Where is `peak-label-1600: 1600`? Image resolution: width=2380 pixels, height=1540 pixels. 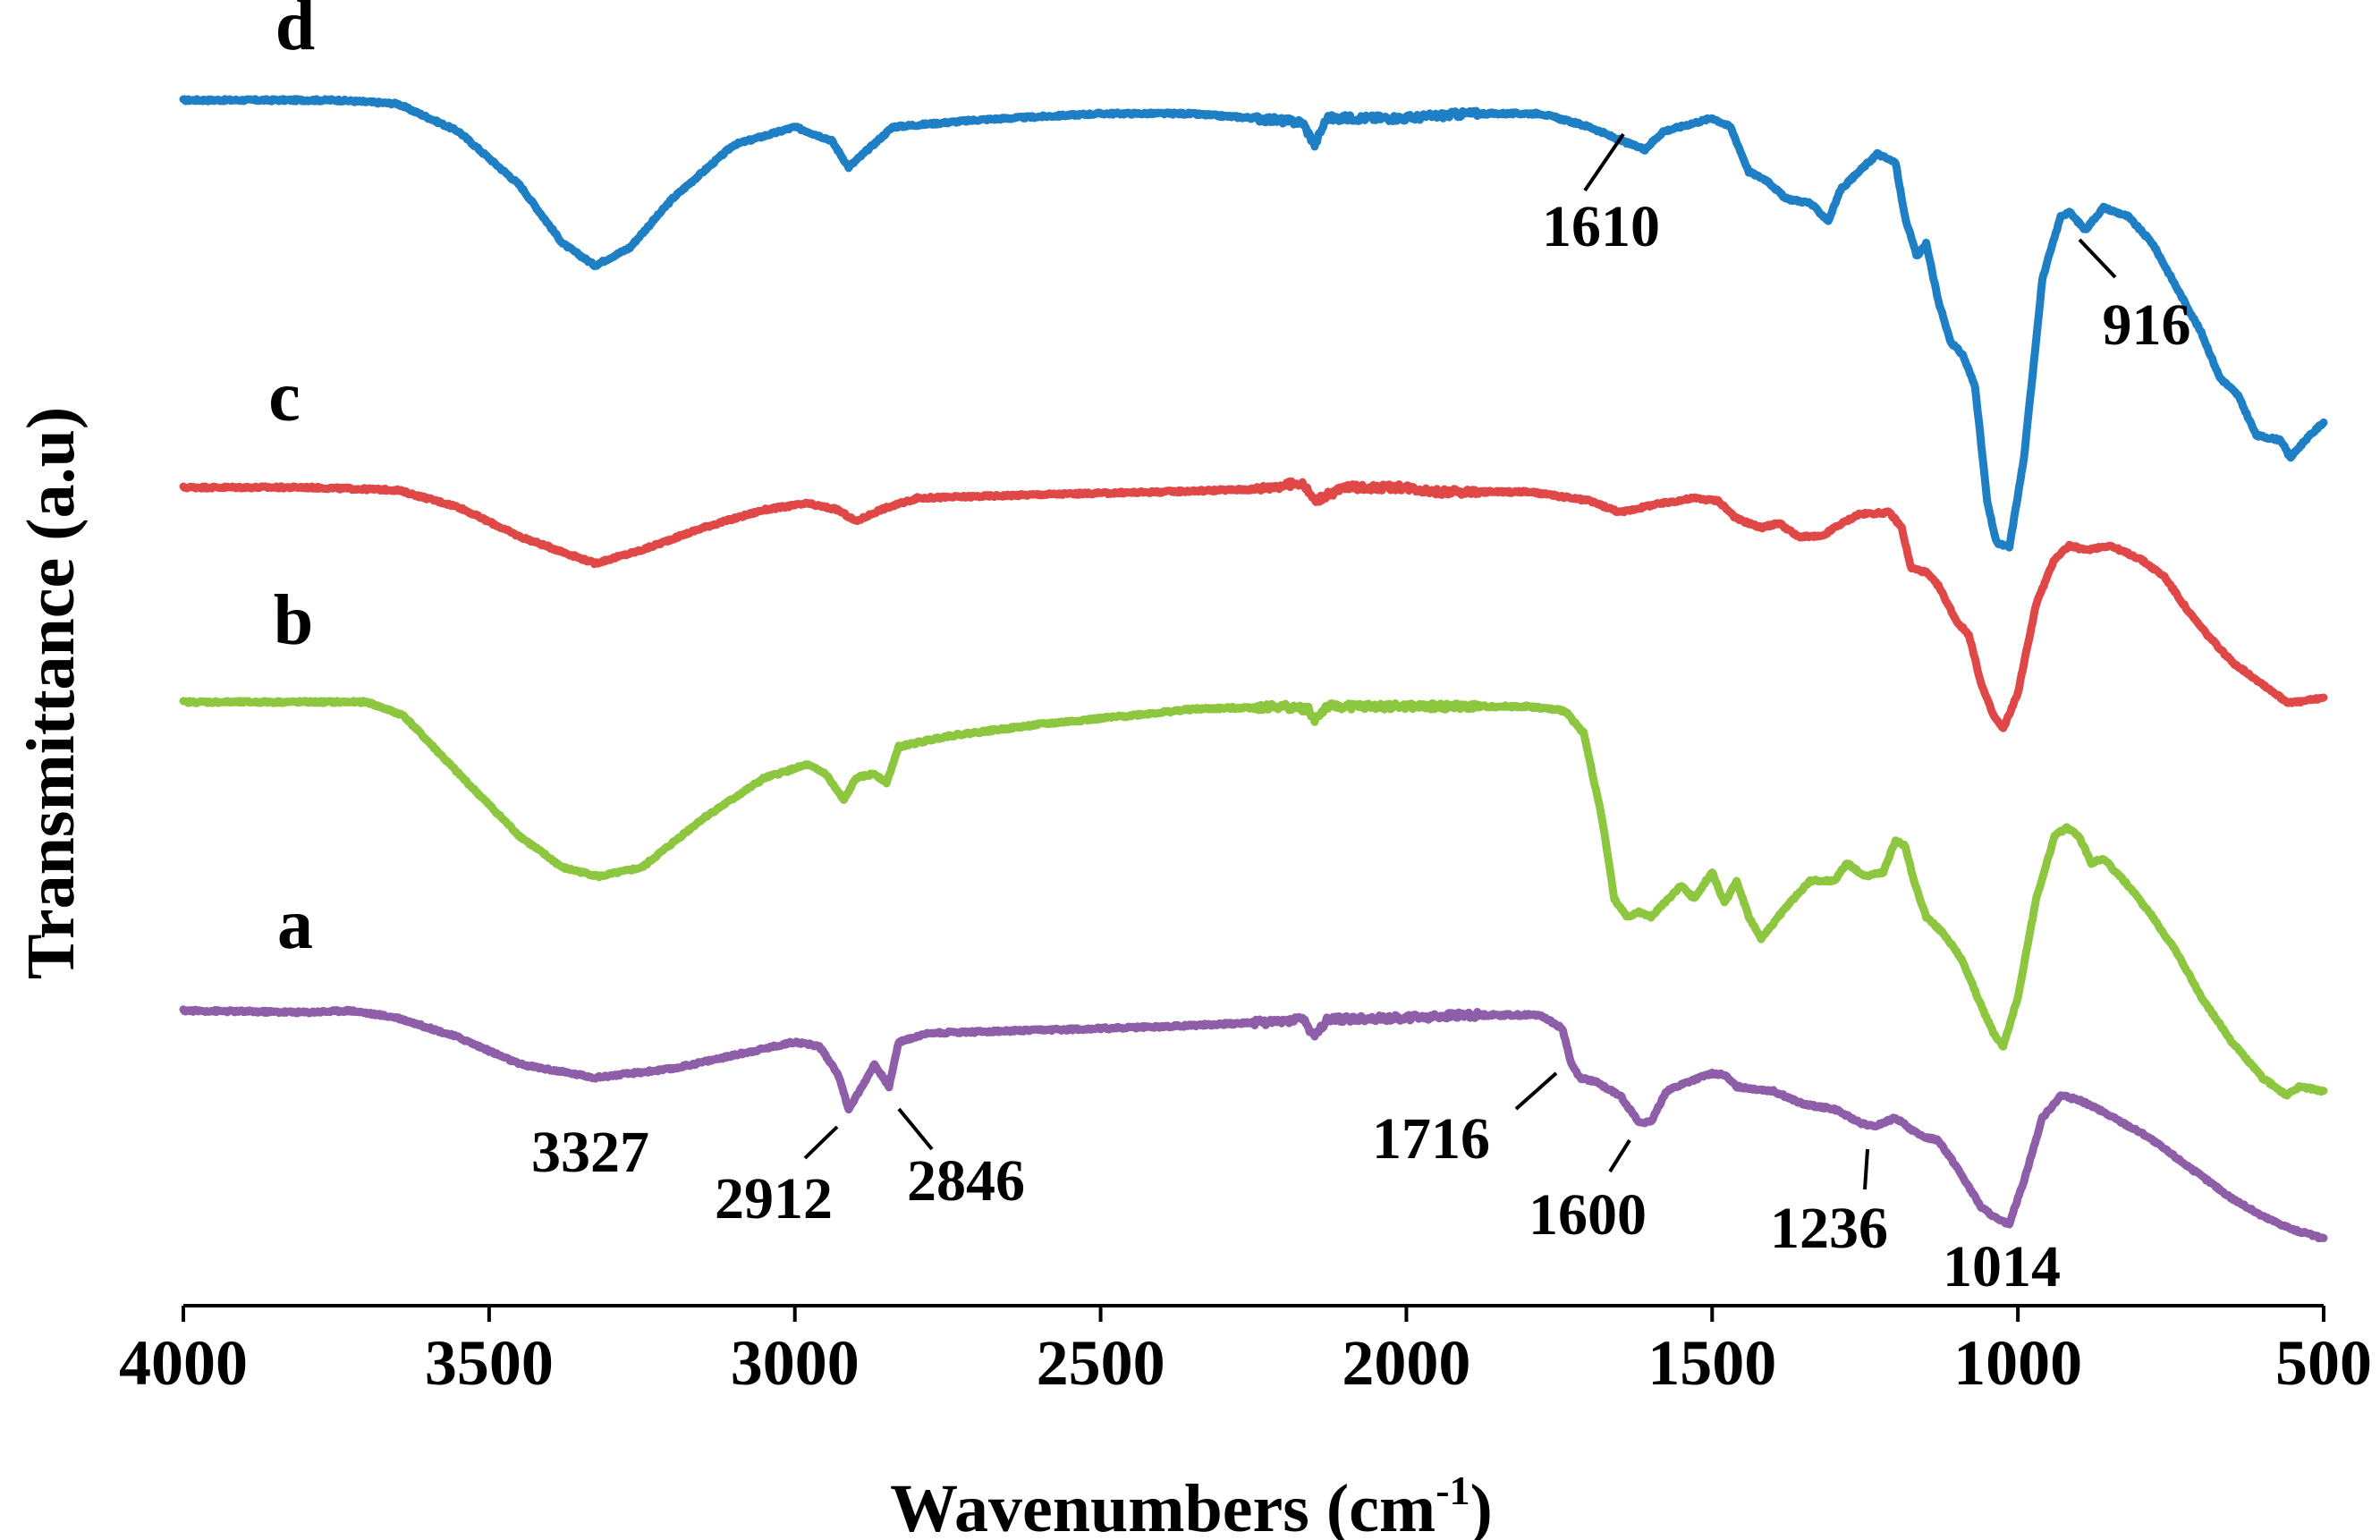 peak-label-1600: 1600 is located at coordinates (1588, 1215).